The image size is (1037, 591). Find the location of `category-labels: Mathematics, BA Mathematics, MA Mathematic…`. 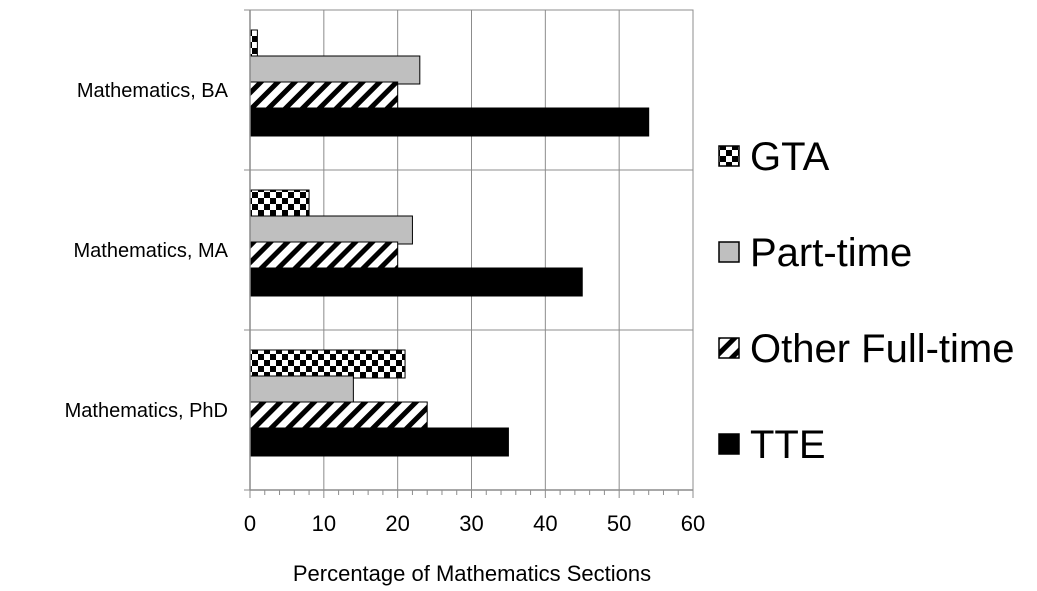

category-labels: Mathematics, BA Mathematics, MA Mathematic… is located at coordinates (147, 251).